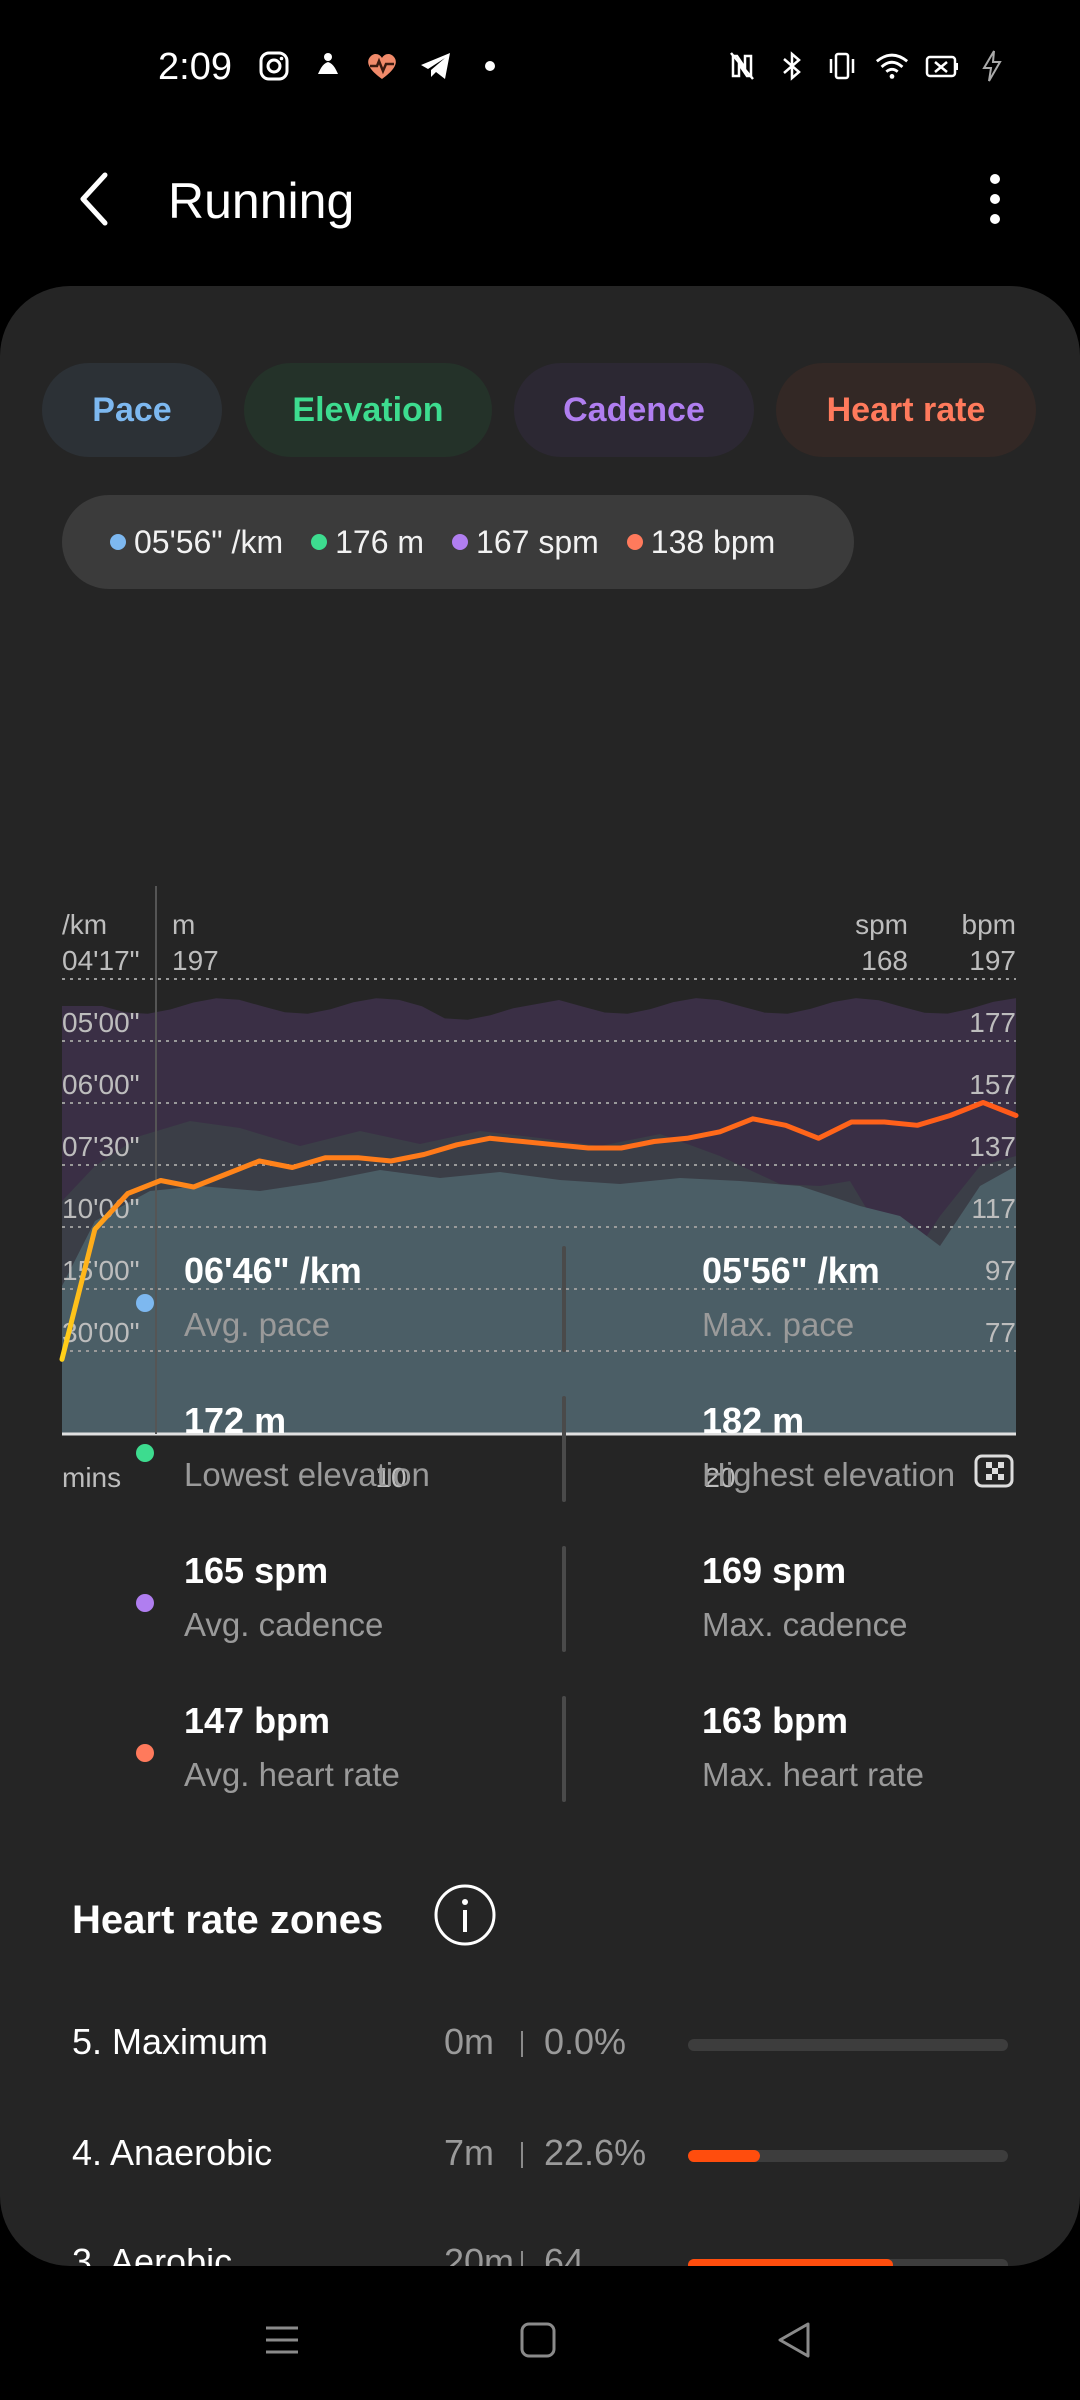 Image resolution: width=1080 pixels, height=2400 pixels. I want to click on zone-percent: 0.0%, so click(585, 2041).